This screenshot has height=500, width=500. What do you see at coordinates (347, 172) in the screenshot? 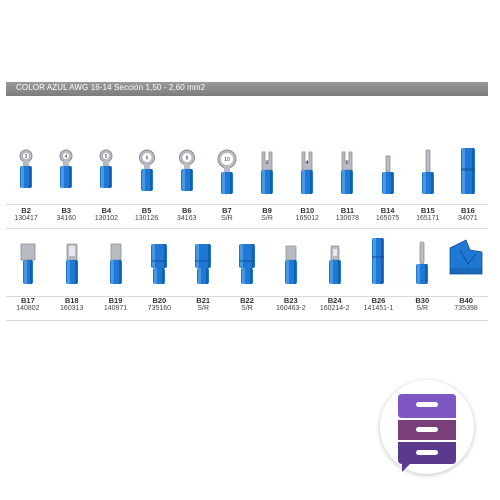
I see `terminal-fork-icon: 5` at bounding box center [347, 172].